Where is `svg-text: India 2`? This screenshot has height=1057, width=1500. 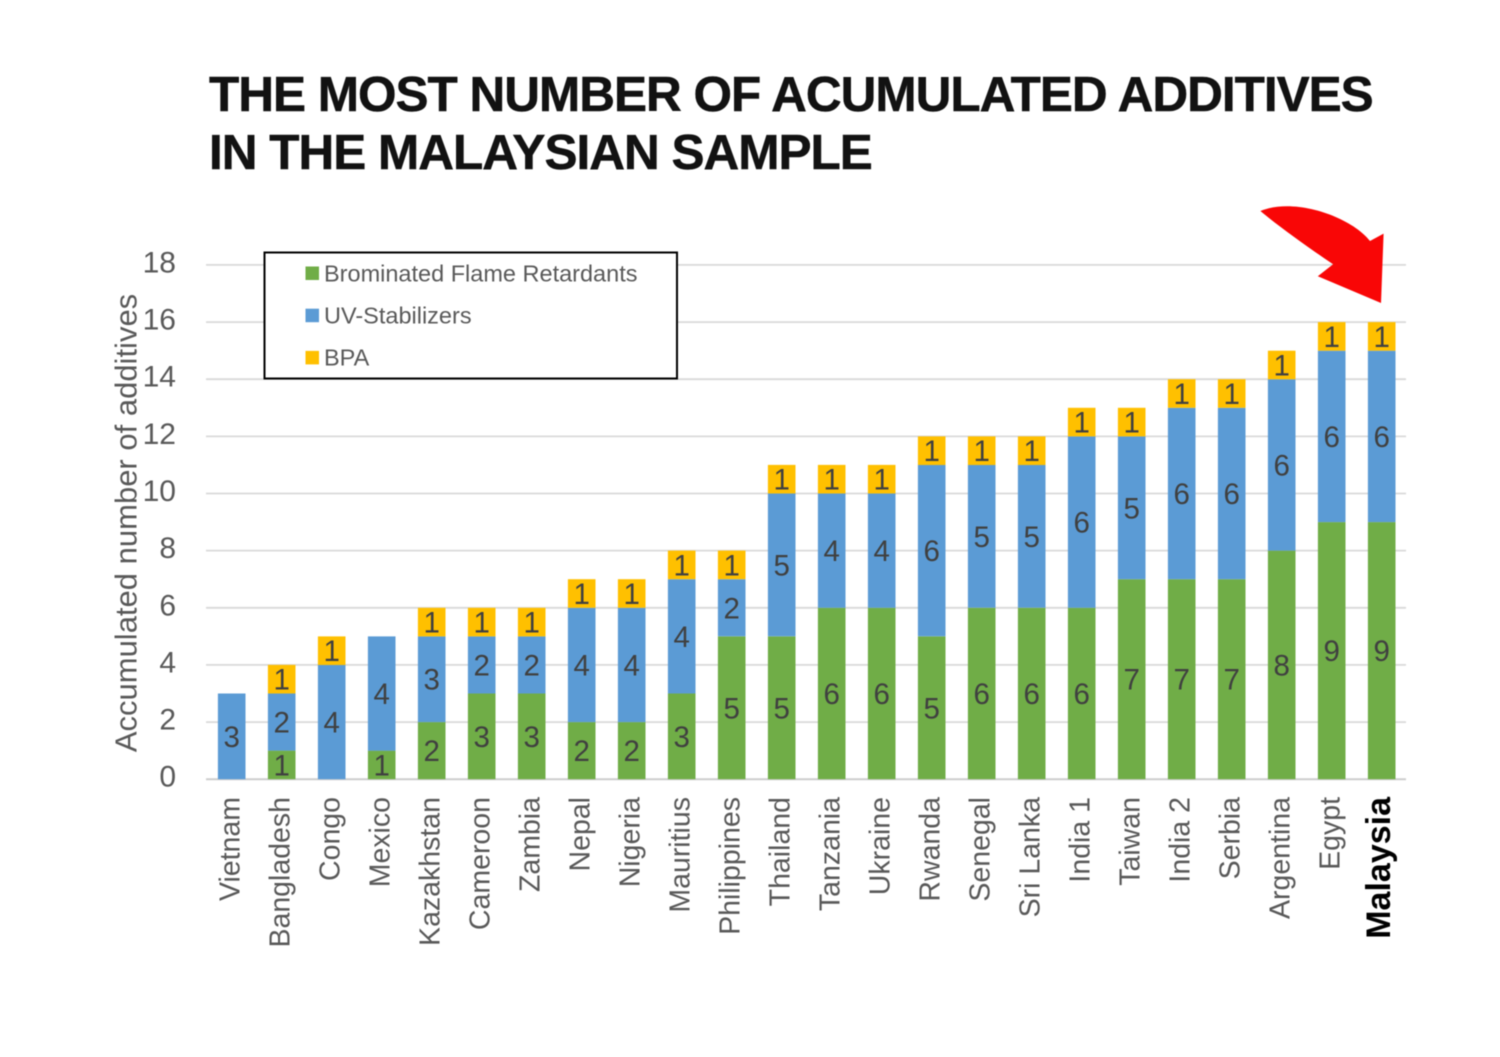 svg-text: India 2 is located at coordinates (1181, 840).